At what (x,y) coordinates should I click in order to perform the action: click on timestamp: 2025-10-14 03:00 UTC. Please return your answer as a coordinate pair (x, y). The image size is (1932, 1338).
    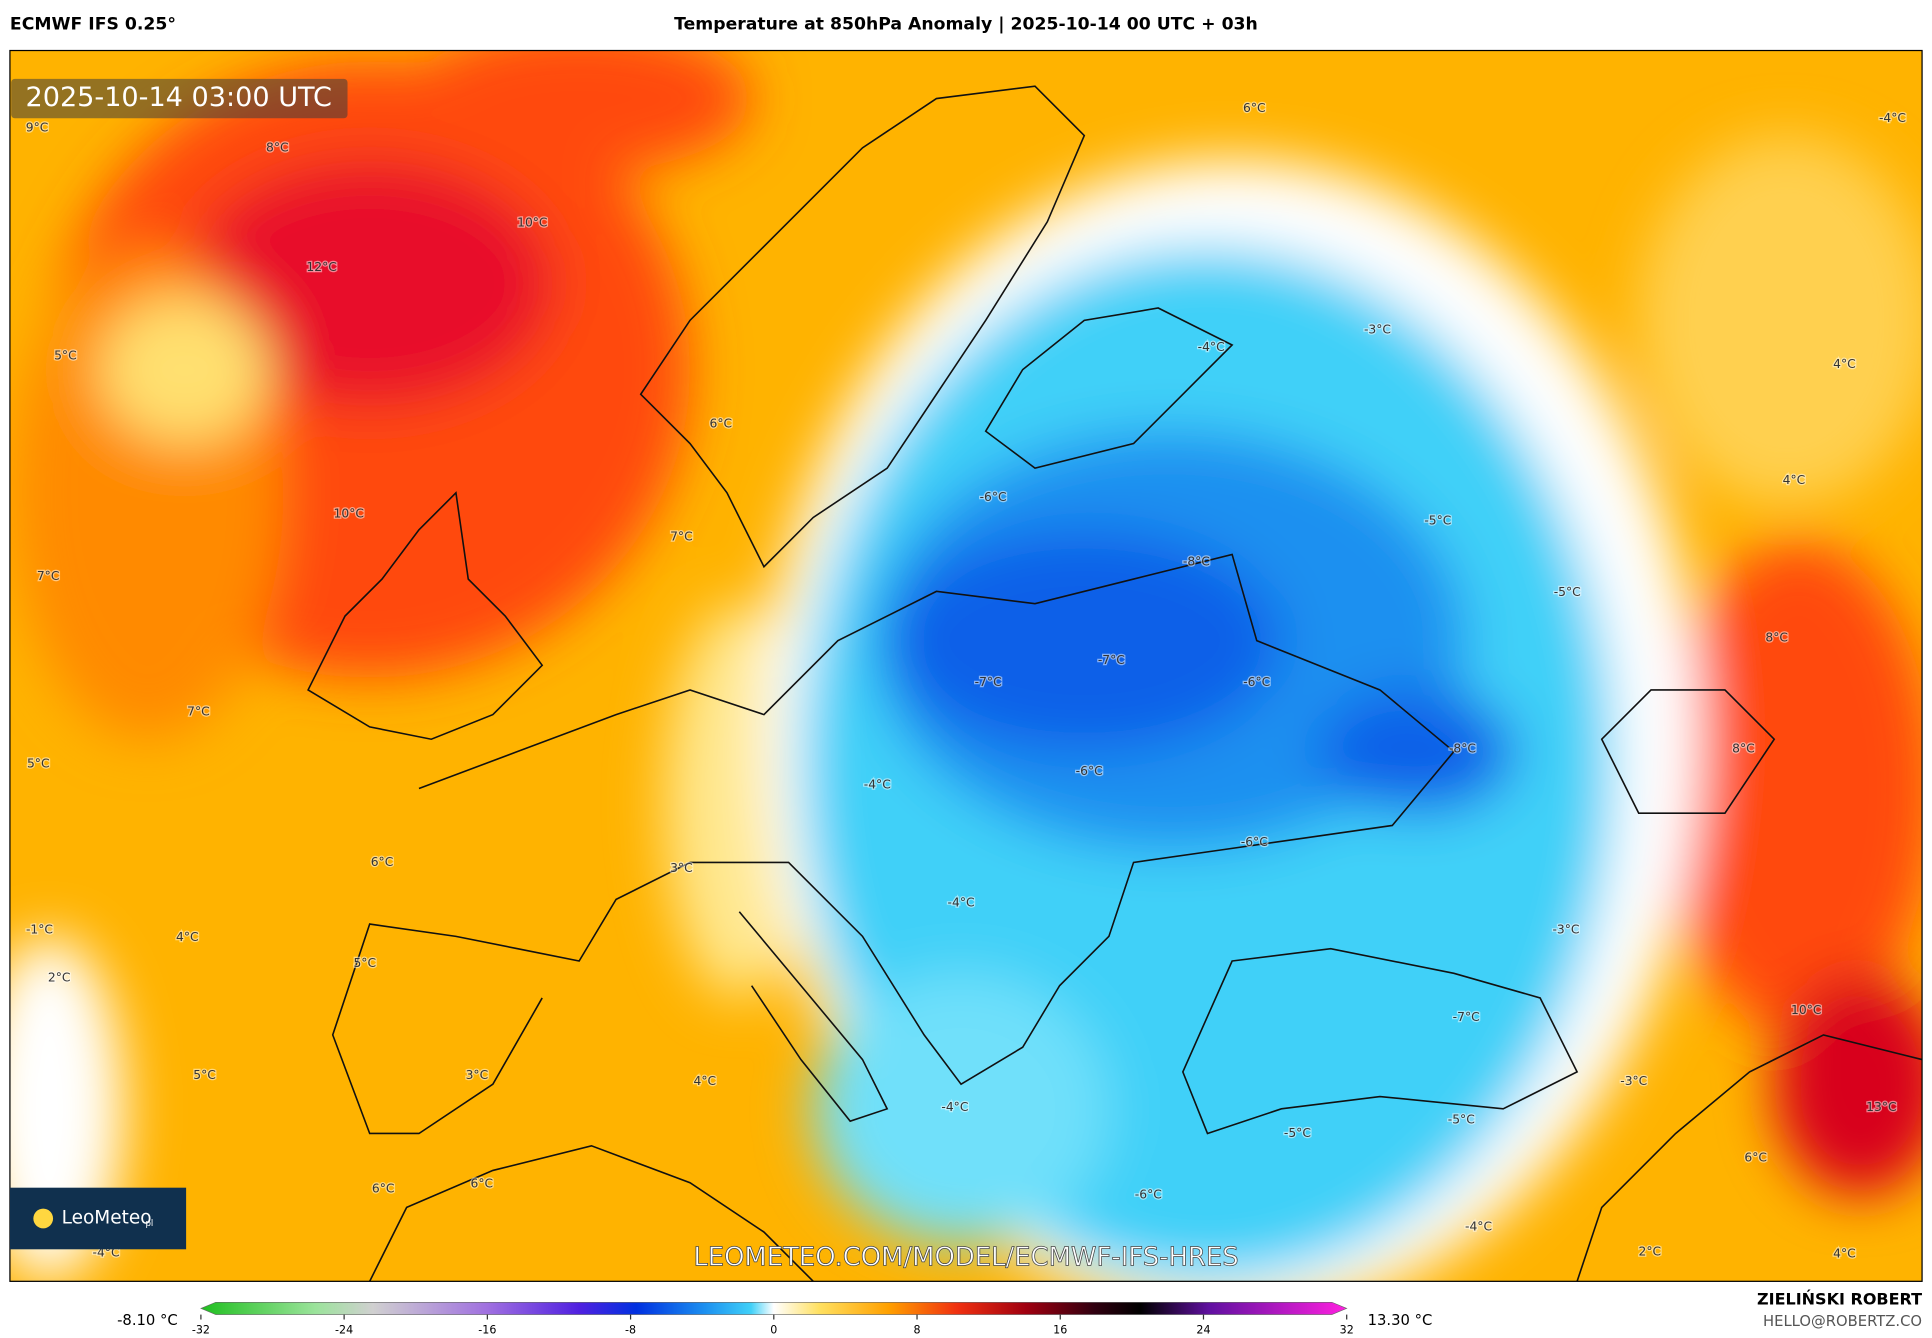
    Looking at the image, I should click on (178, 97).